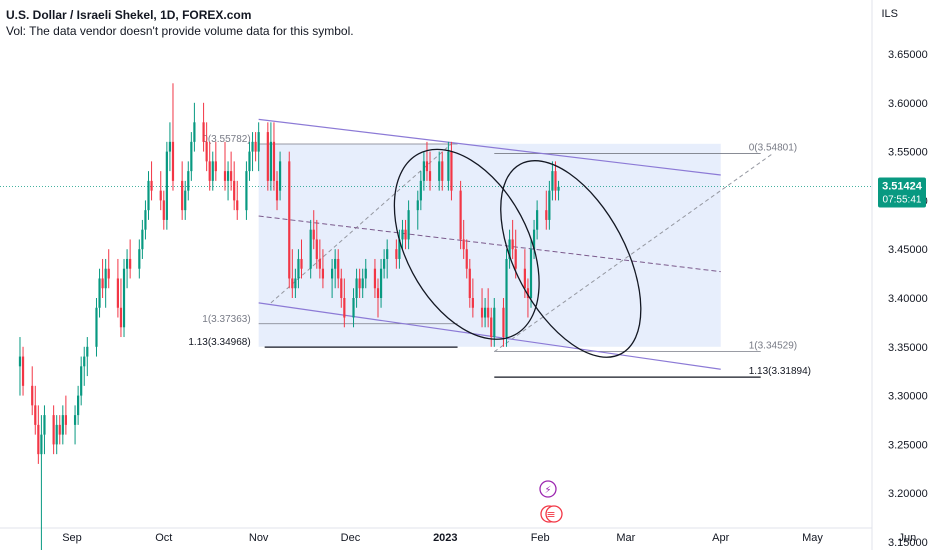 The width and height of the screenshot is (932, 550). I want to click on flag-icon-ring, so click(554, 514).